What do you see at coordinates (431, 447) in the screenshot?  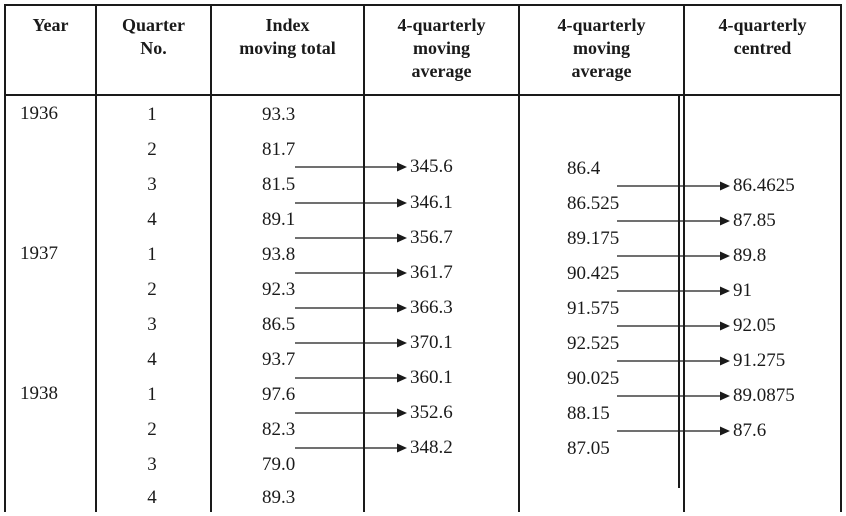 I see `moving-total-cell: 348.2` at bounding box center [431, 447].